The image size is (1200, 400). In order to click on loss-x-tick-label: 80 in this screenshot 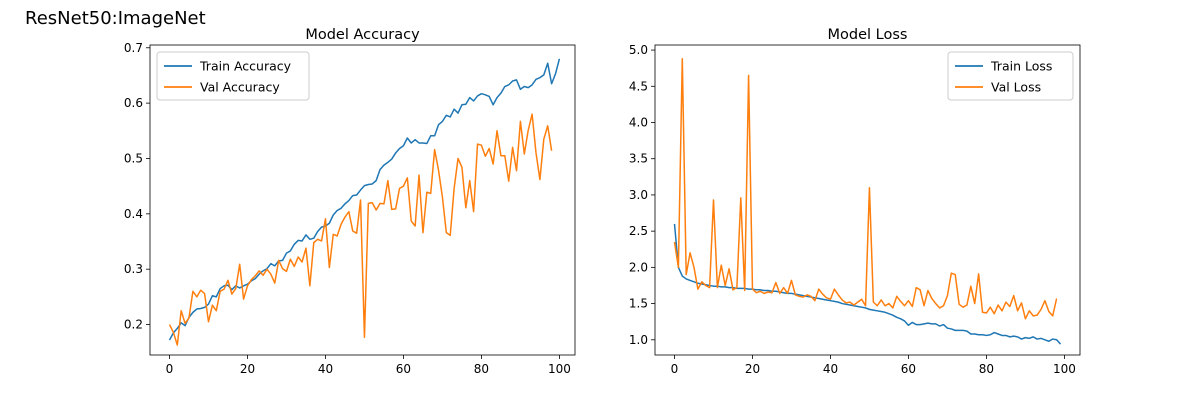, I will do `click(986, 369)`.